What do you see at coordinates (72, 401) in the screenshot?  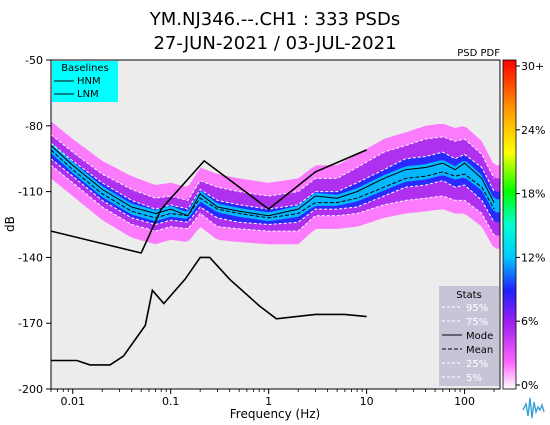 I see `x-tick-label: 0.01` at bounding box center [72, 401].